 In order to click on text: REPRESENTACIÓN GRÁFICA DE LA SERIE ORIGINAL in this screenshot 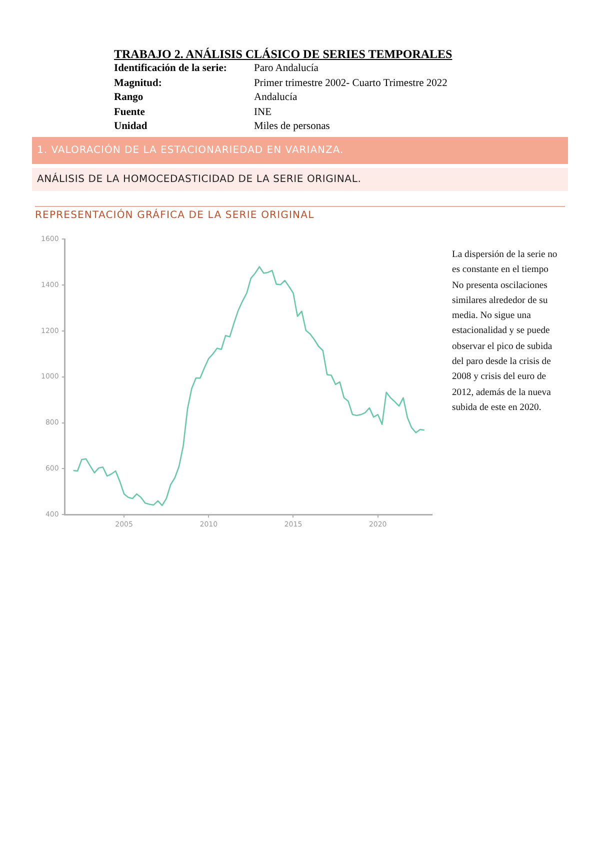, I will do `click(300, 213)`.